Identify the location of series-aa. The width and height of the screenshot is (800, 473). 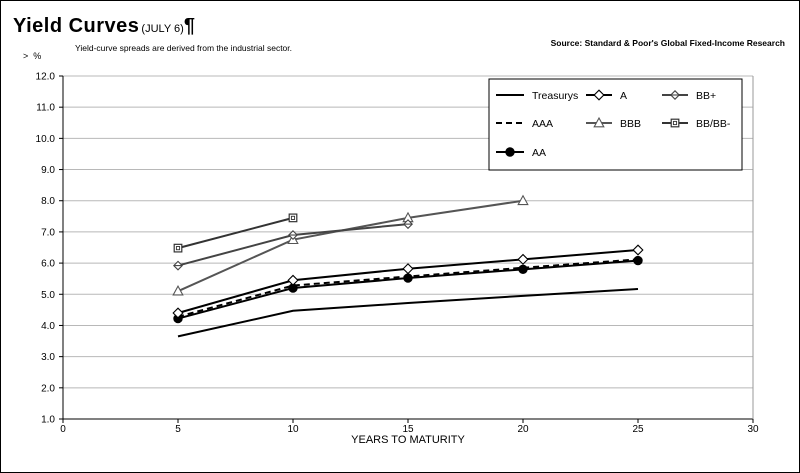
(408, 289).